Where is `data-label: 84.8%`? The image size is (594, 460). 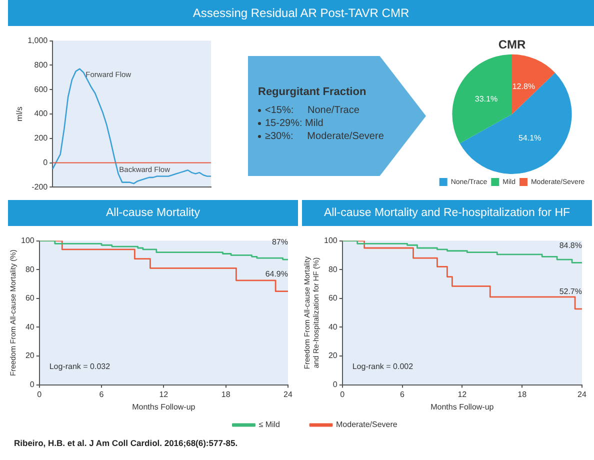 data-label: 84.8% is located at coordinates (570, 245).